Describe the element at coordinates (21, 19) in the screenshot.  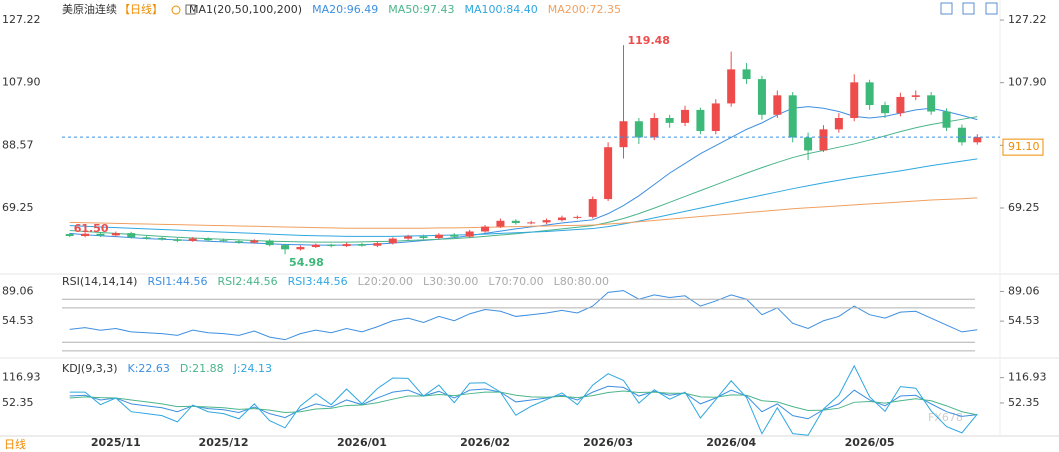
I see `y-tick-label-left: 127.22` at that location.